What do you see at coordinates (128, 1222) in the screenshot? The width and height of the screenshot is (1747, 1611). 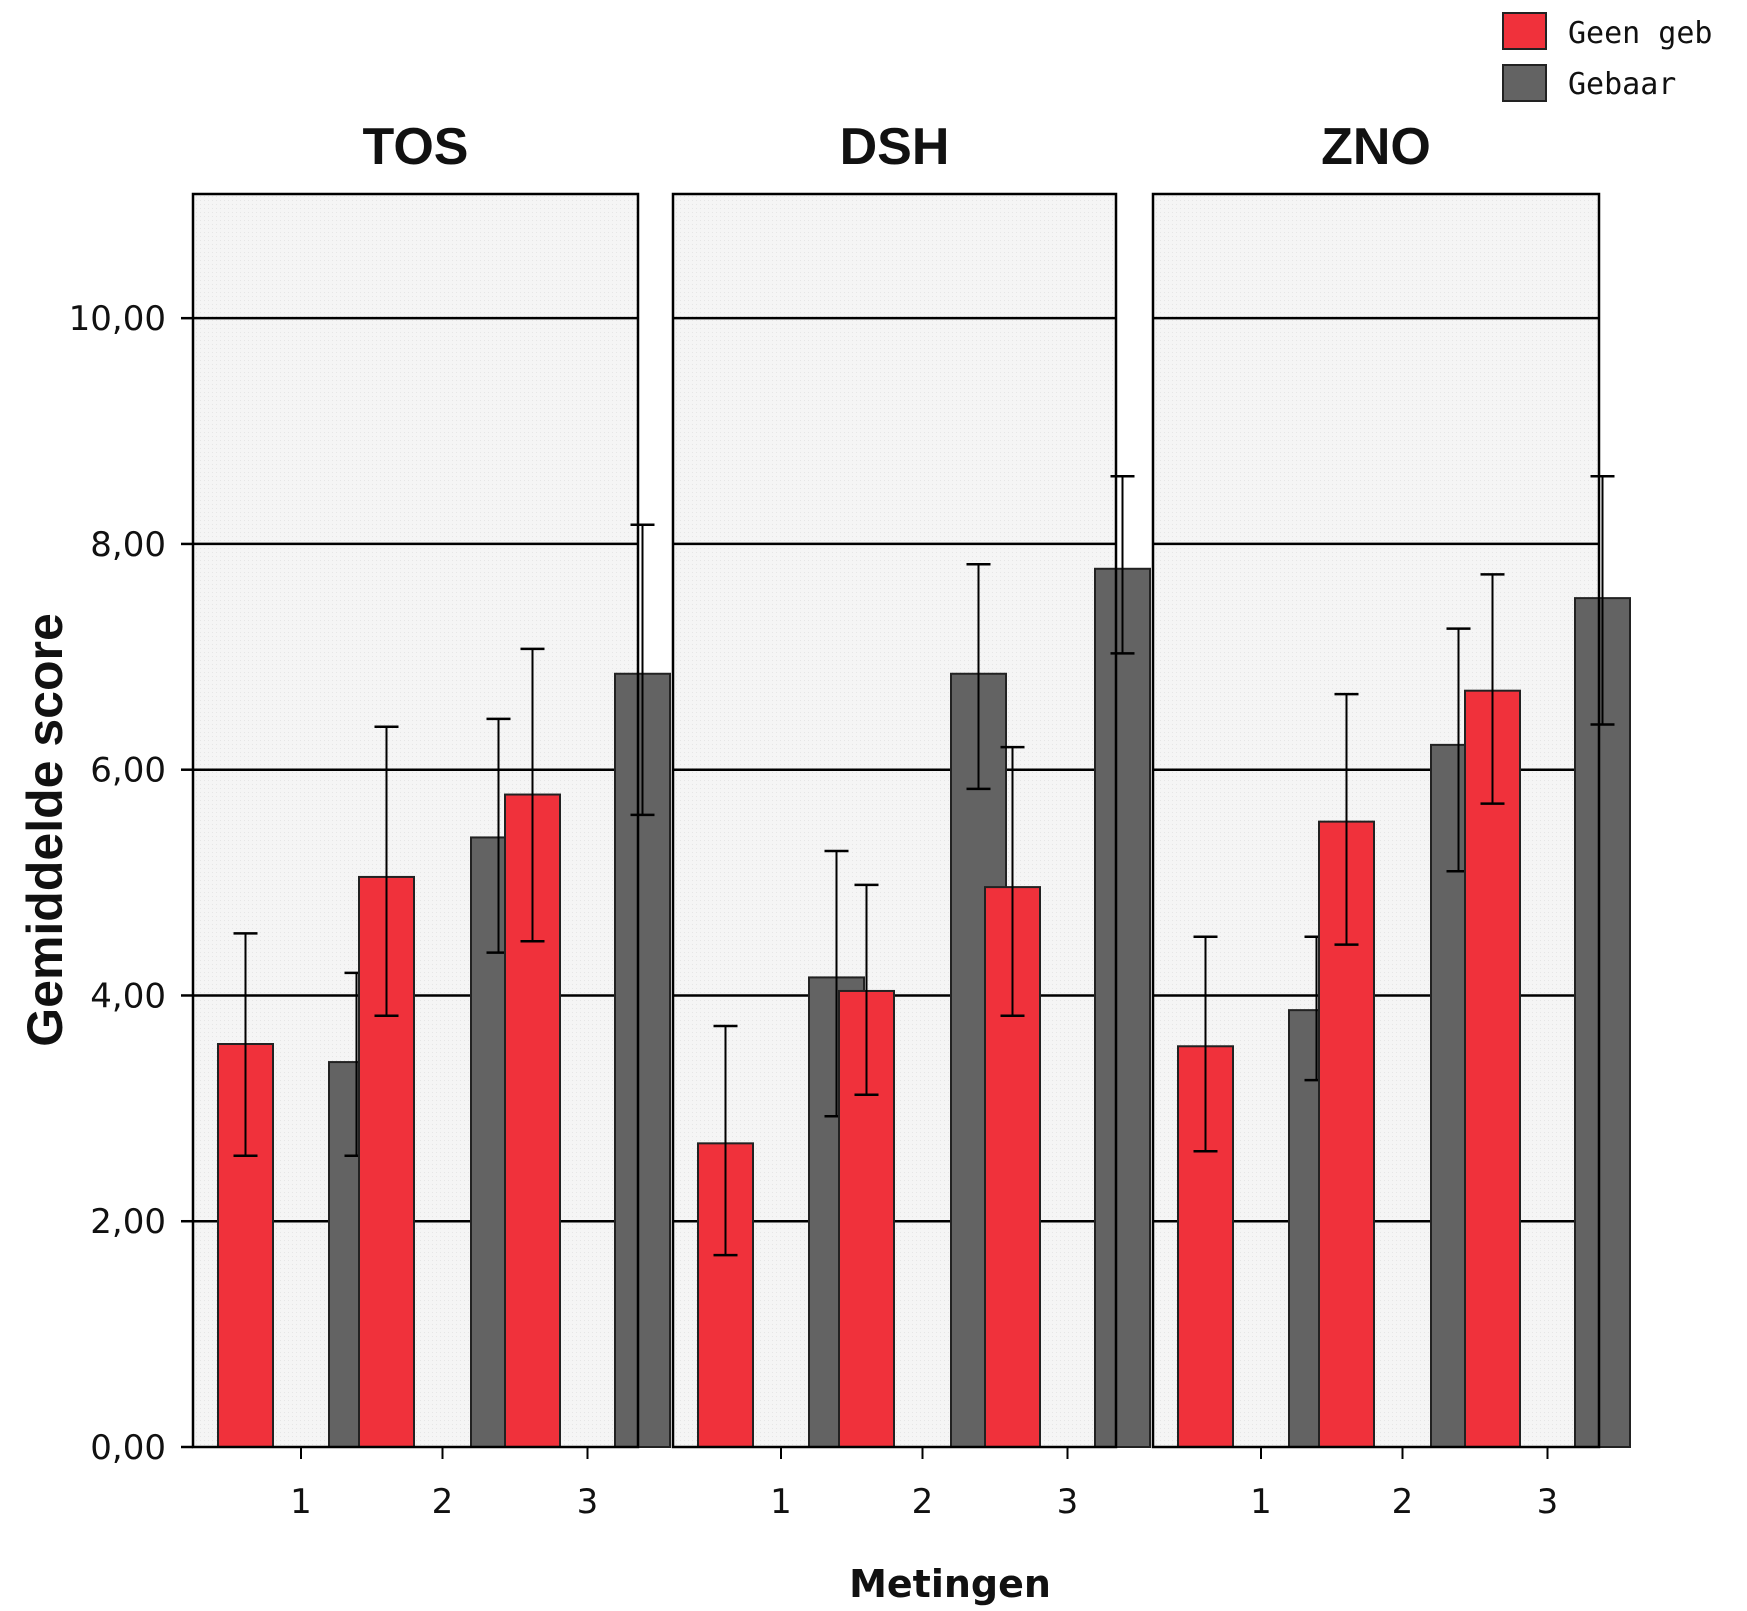 I see `y-tick-label-1: 2,00` at bounding box center [128, 1222].